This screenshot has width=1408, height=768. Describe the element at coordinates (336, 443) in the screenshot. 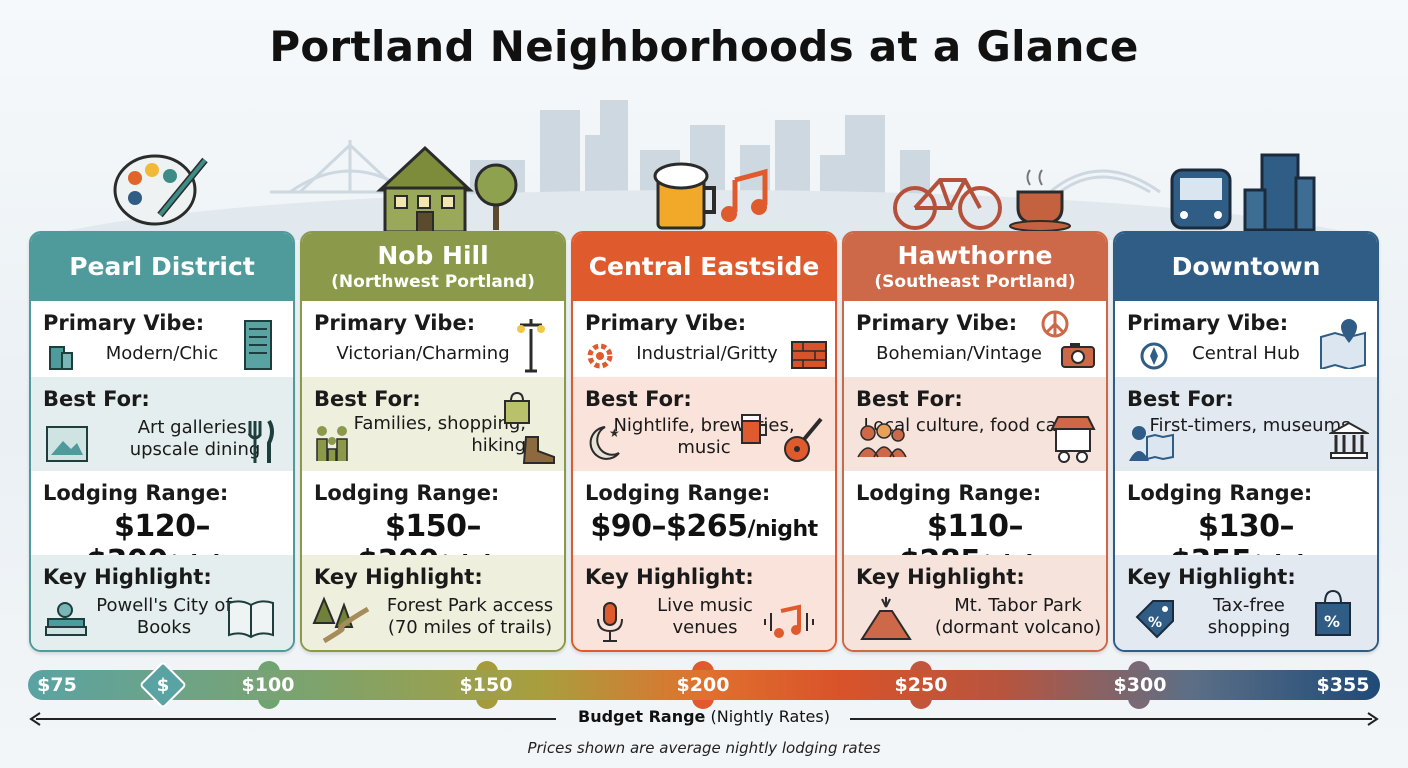

I see `family-icon` at that location.